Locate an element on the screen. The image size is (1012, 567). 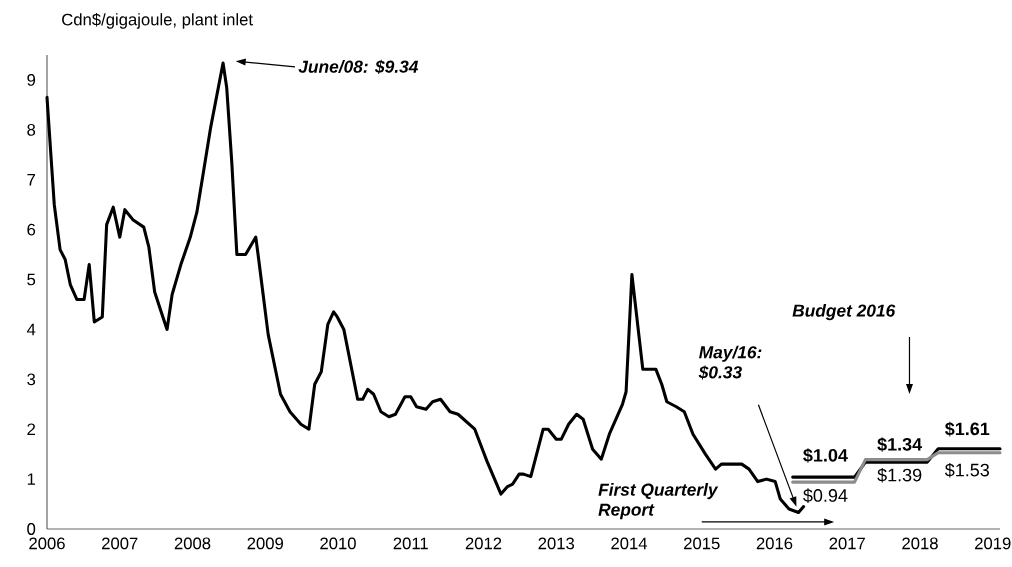
annotation: $1.39 is located at coordinates (899, 475).